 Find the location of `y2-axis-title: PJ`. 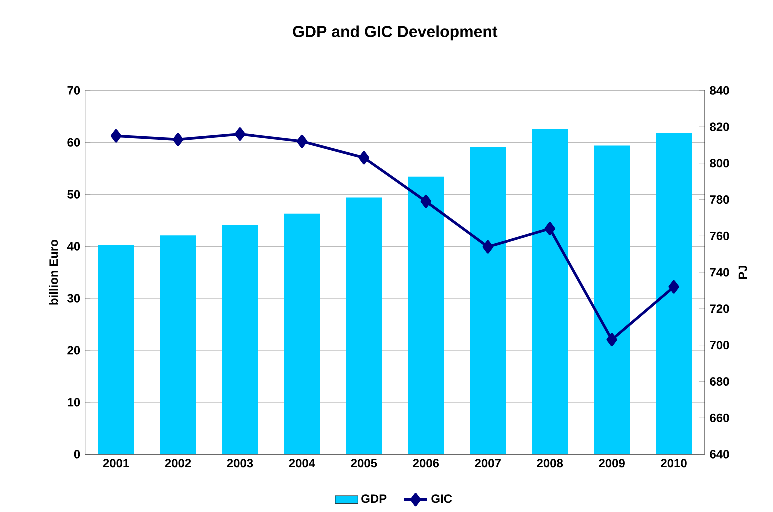

y2-axis-title: PJ is located at coordinates (743, 273).